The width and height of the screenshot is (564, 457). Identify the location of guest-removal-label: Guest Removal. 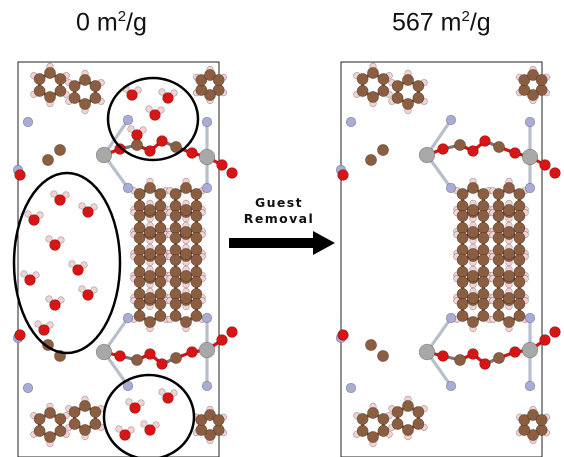
(279, 211).